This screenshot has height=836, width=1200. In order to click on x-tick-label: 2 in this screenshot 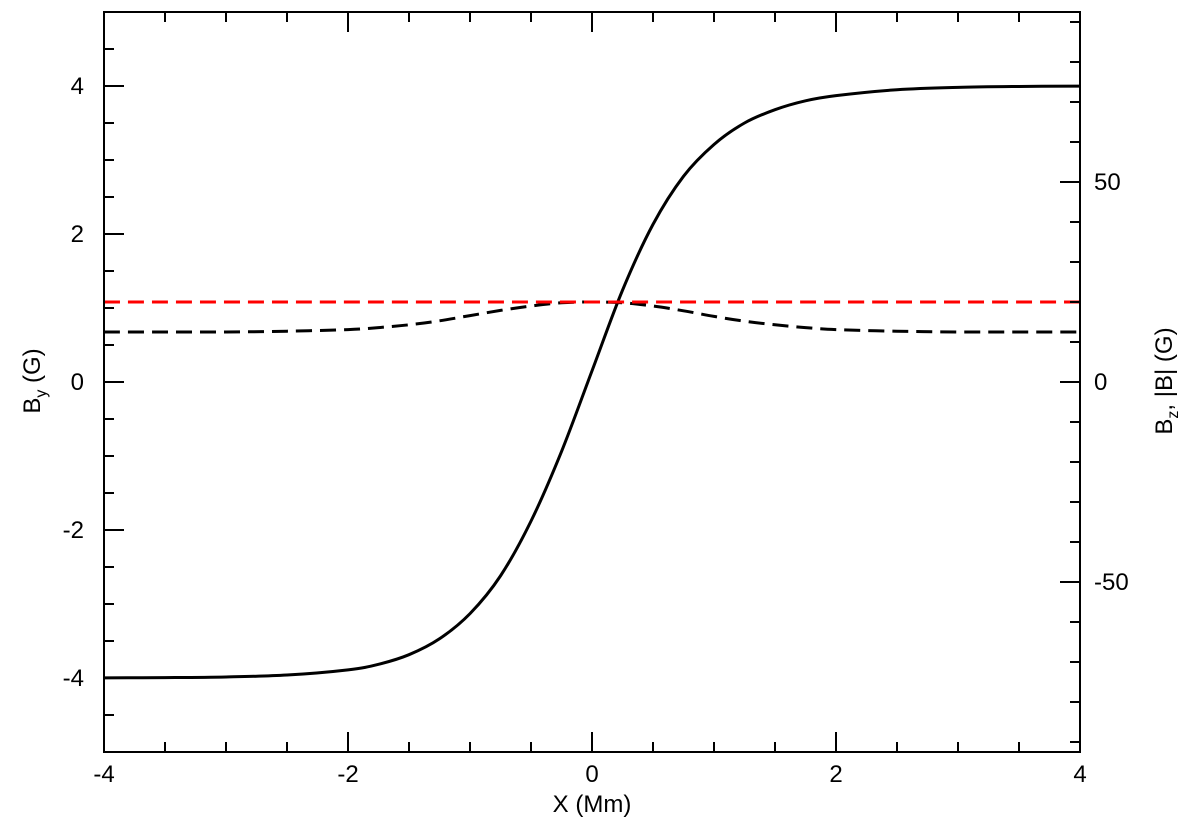, I will do `click(835, 774)`.